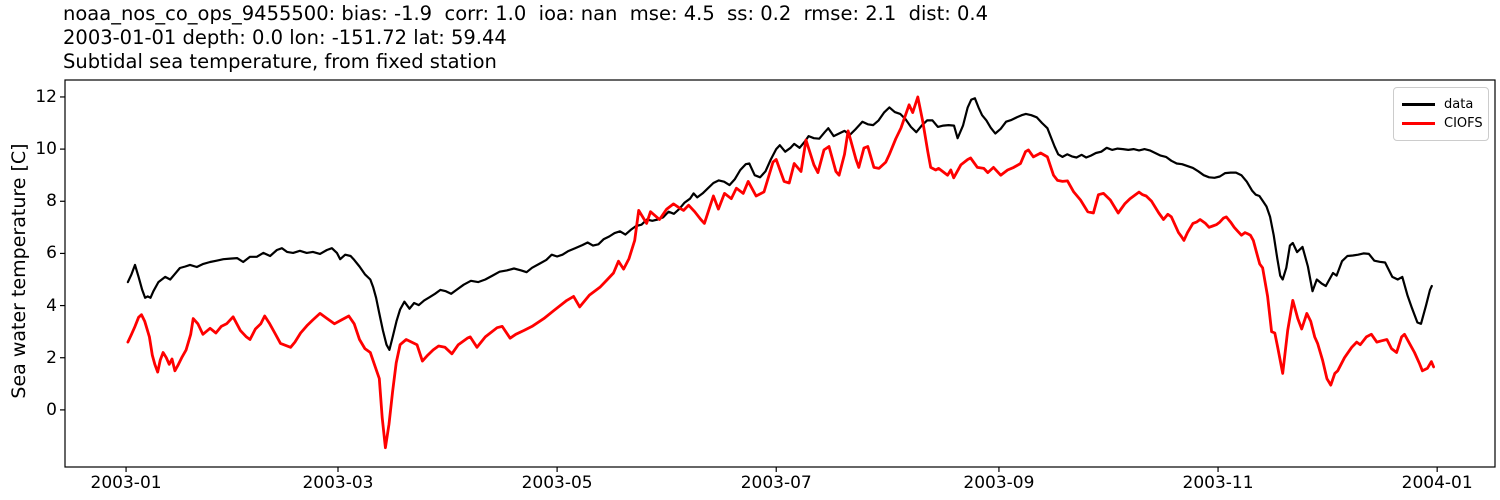 The image size is (1500, 500). I want to click on x-tick-label: 2003-07, so click(776, 483).